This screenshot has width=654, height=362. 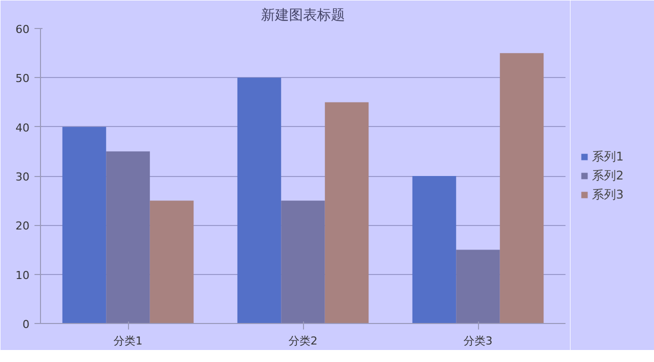 I want to click on x-tick-label: 分类3, so click(x=478, y=341).